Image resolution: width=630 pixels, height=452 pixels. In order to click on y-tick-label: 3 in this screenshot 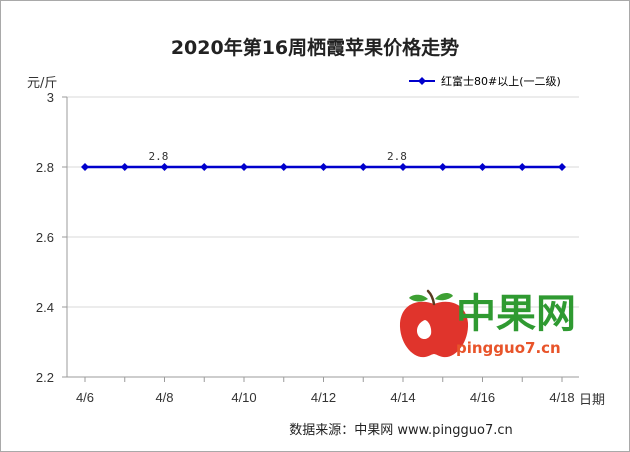, I will do `click(50, 97)`.